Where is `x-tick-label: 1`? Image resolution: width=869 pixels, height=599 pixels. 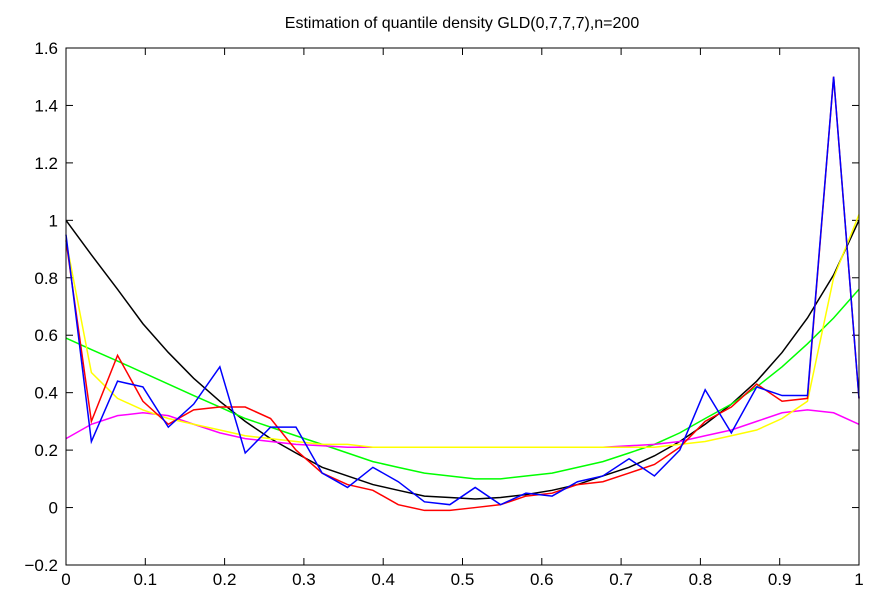
x-tick-label: 1 is located at coordinates (858, 579).